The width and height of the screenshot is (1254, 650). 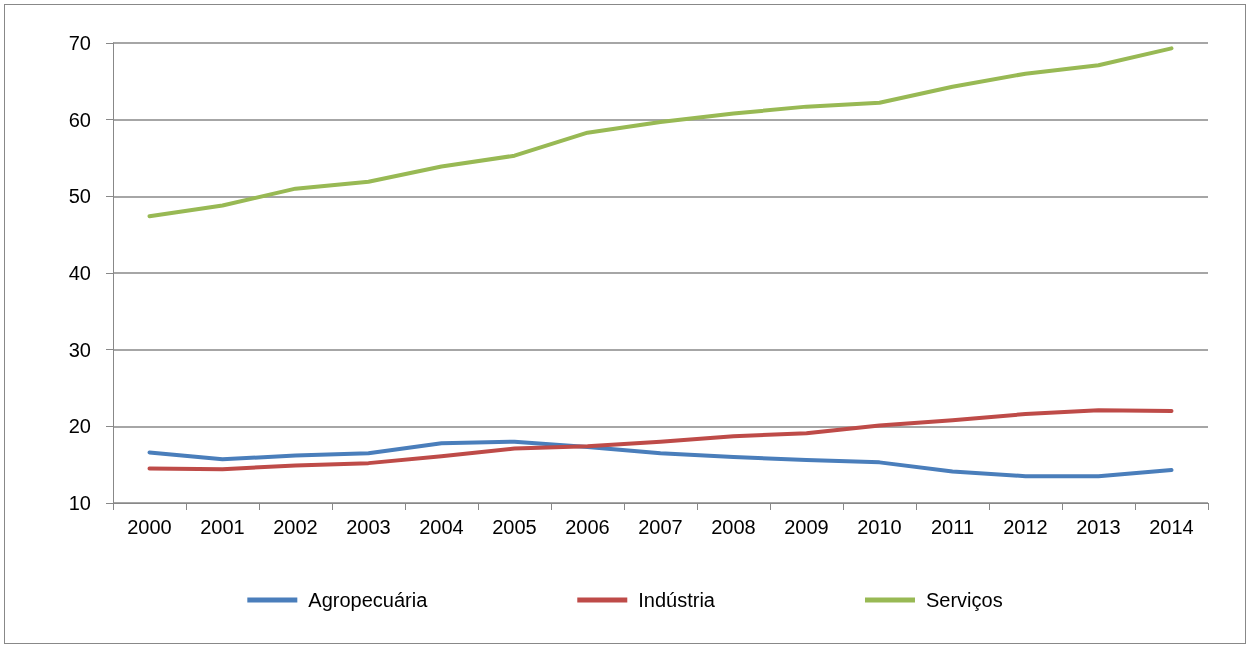 What do you see at coordinates (587, 527) in the screenshot?
I see `x-tick-label: 2006` at bounding box center [587, 527].